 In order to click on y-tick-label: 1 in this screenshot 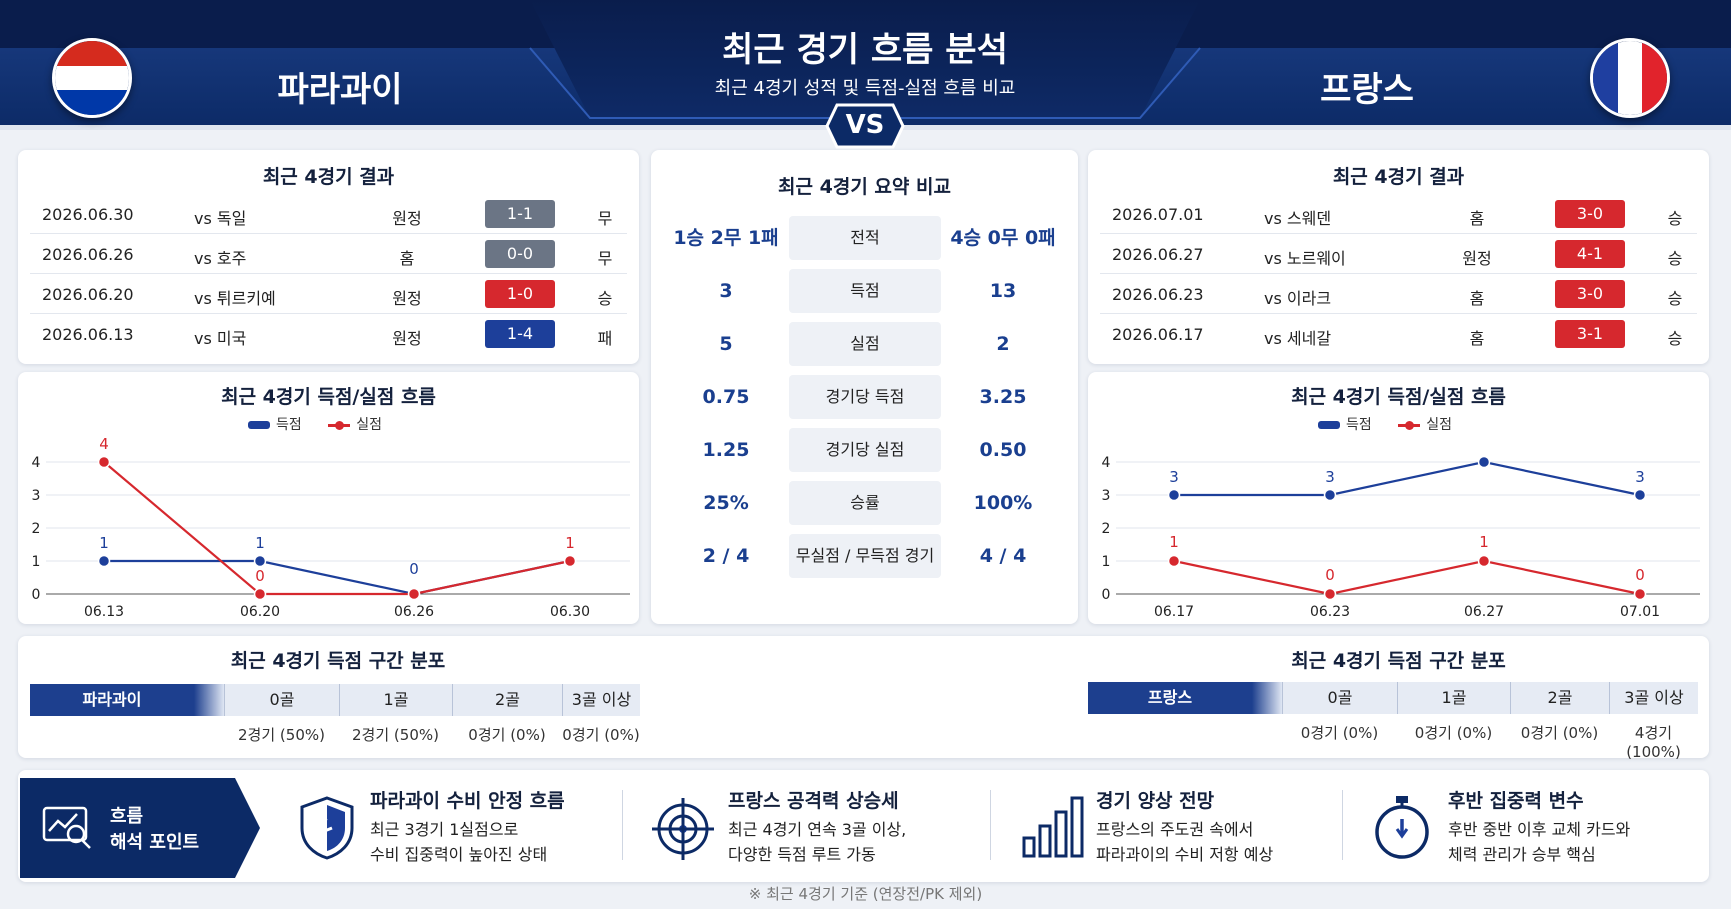, I will do `click(36, 562)`.